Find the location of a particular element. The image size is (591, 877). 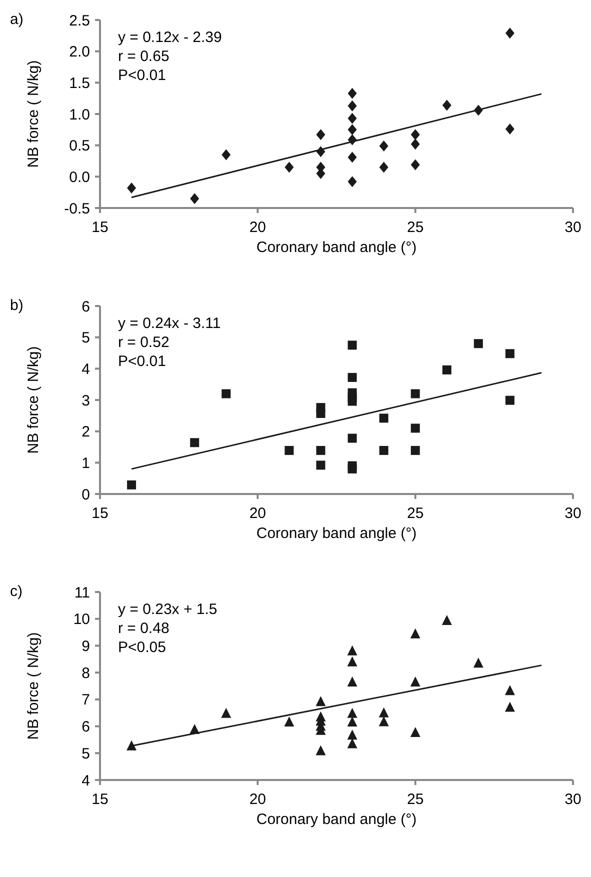

annotation: r = 0.52 is located at coordinates (144, 342).